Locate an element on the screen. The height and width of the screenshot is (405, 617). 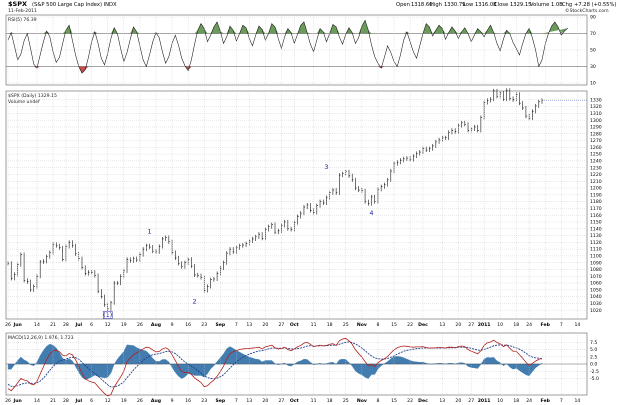
price-tick-label: 1030 is located at coordinates (596, 304).